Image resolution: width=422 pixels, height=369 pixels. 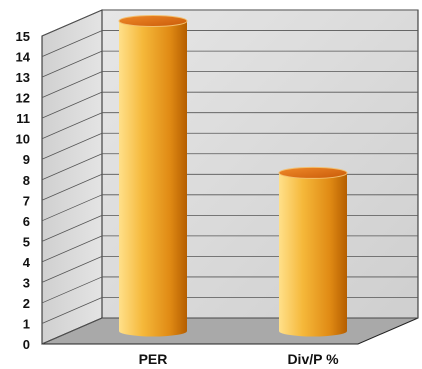 What do you see at coordinates (23, 98) in the screenshot?
I see `y-tick-label: 12` at bounding box center [23, 98].